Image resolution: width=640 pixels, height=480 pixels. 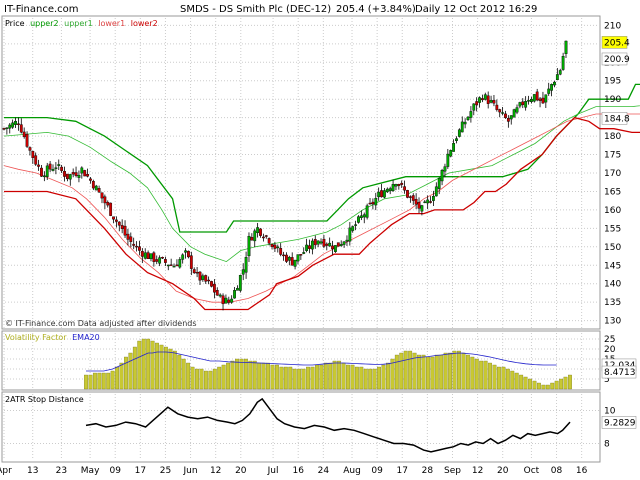 What do you see at coordinates (614, 59) in the screenshot?
I see `price-tag` at bounding box center [614, 59].